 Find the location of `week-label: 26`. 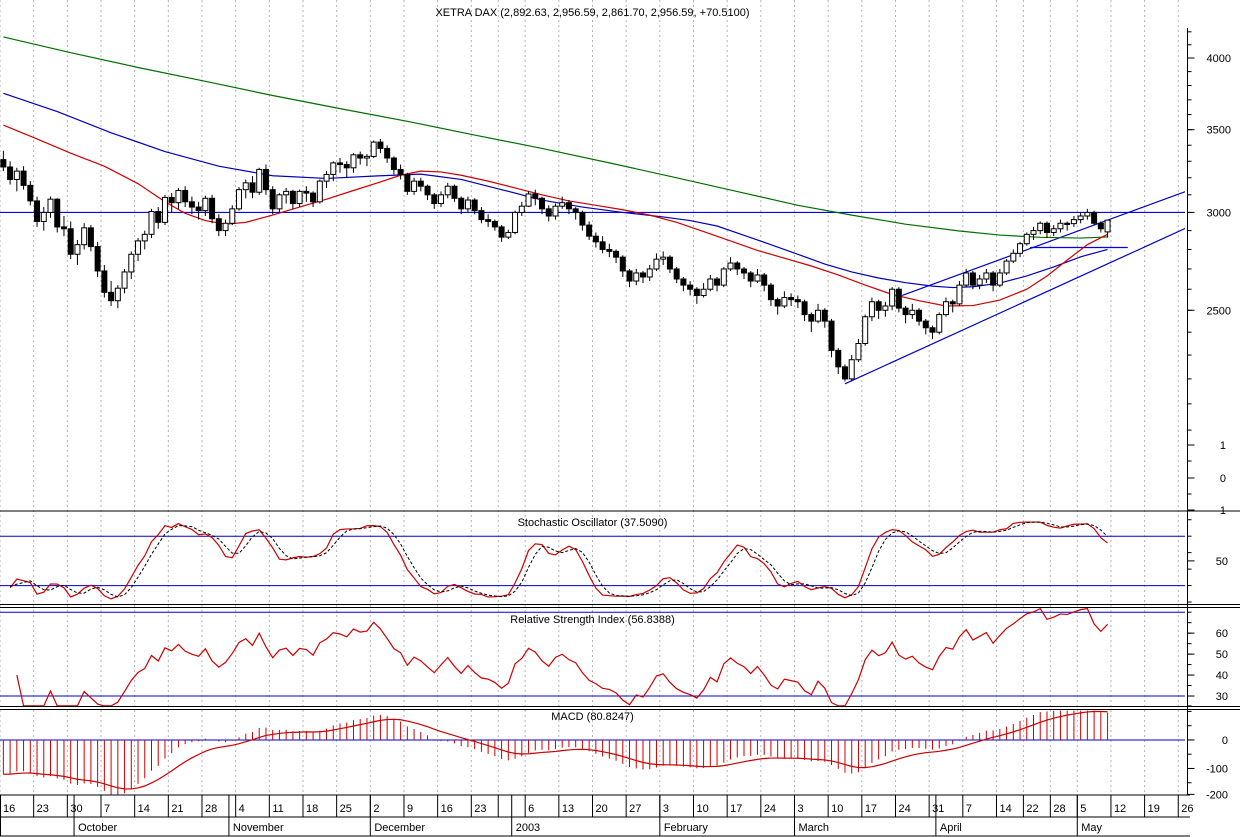

week-label: 26 is located at coordinates (1187, 809).